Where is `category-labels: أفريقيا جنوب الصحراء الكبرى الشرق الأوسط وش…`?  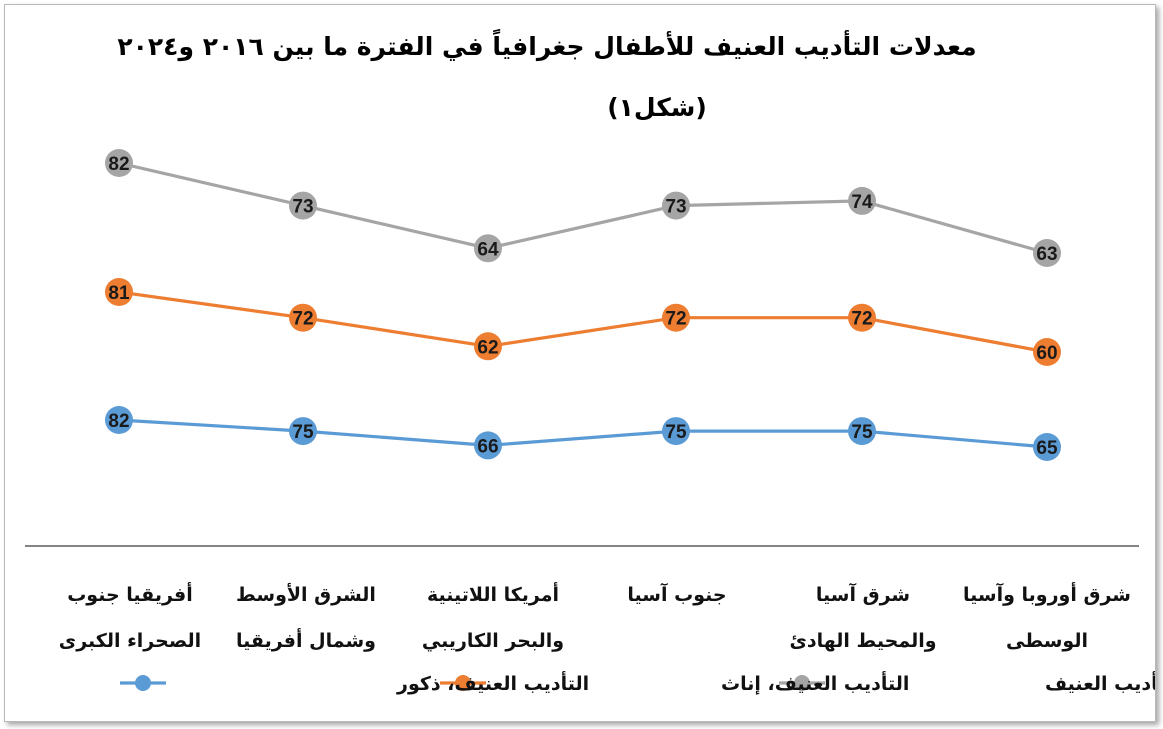 category-labels: أفريقيا جنوب الصحراء الكبرى الشرق الأوسط وش… is located at coordinates (595, 617).